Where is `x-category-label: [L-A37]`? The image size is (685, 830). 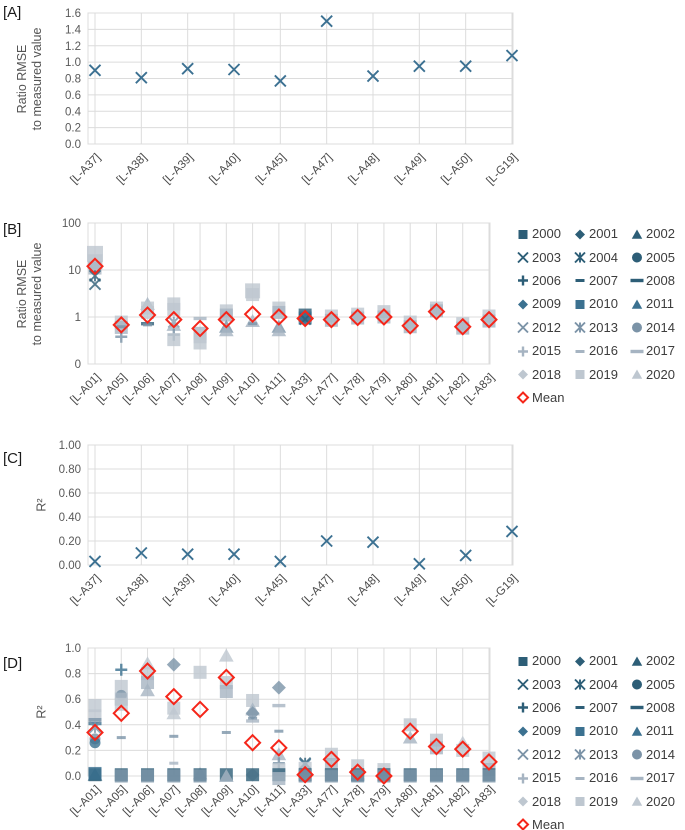 x-category-label: [L-A37] is located at coordinates (85, 590).